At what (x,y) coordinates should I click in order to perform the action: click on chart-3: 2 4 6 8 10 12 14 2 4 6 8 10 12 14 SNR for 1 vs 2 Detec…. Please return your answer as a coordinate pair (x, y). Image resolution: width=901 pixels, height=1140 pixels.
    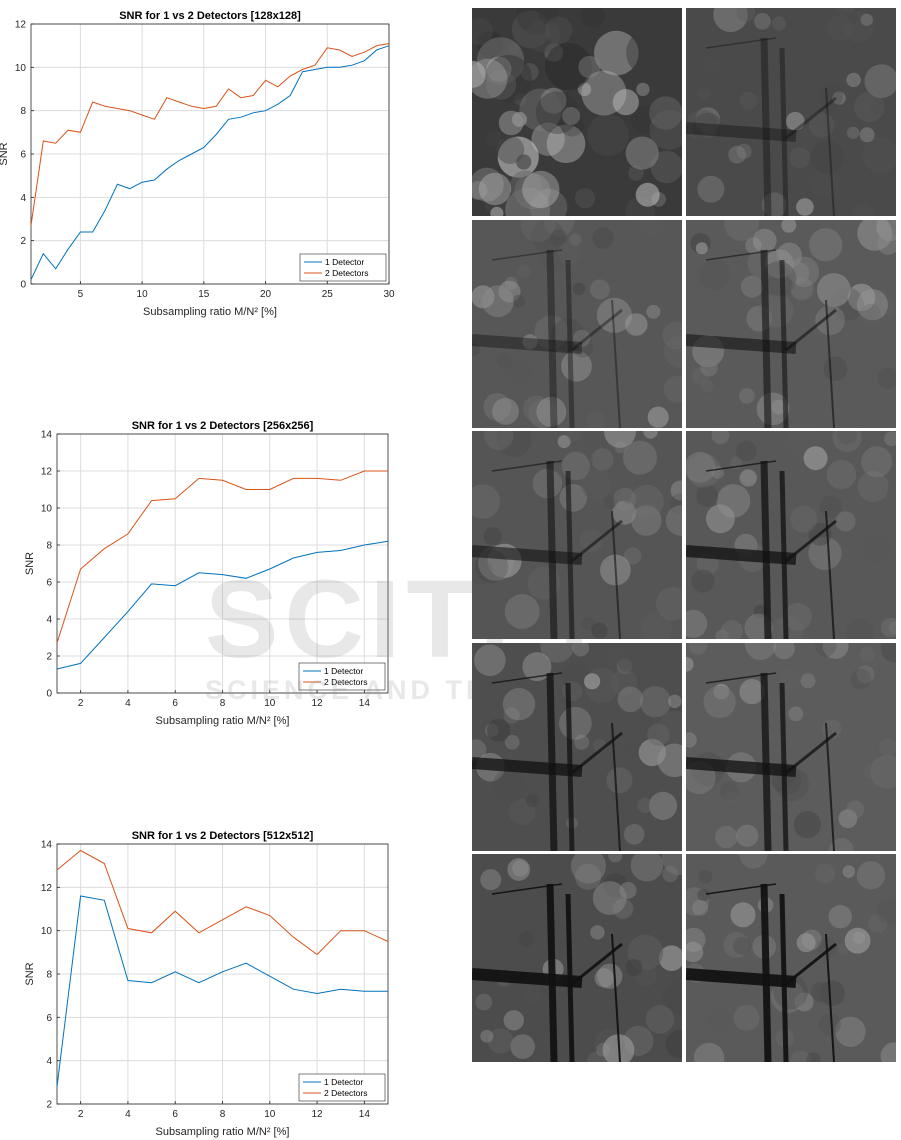
    Looking at the image, I should click on (206, 984).